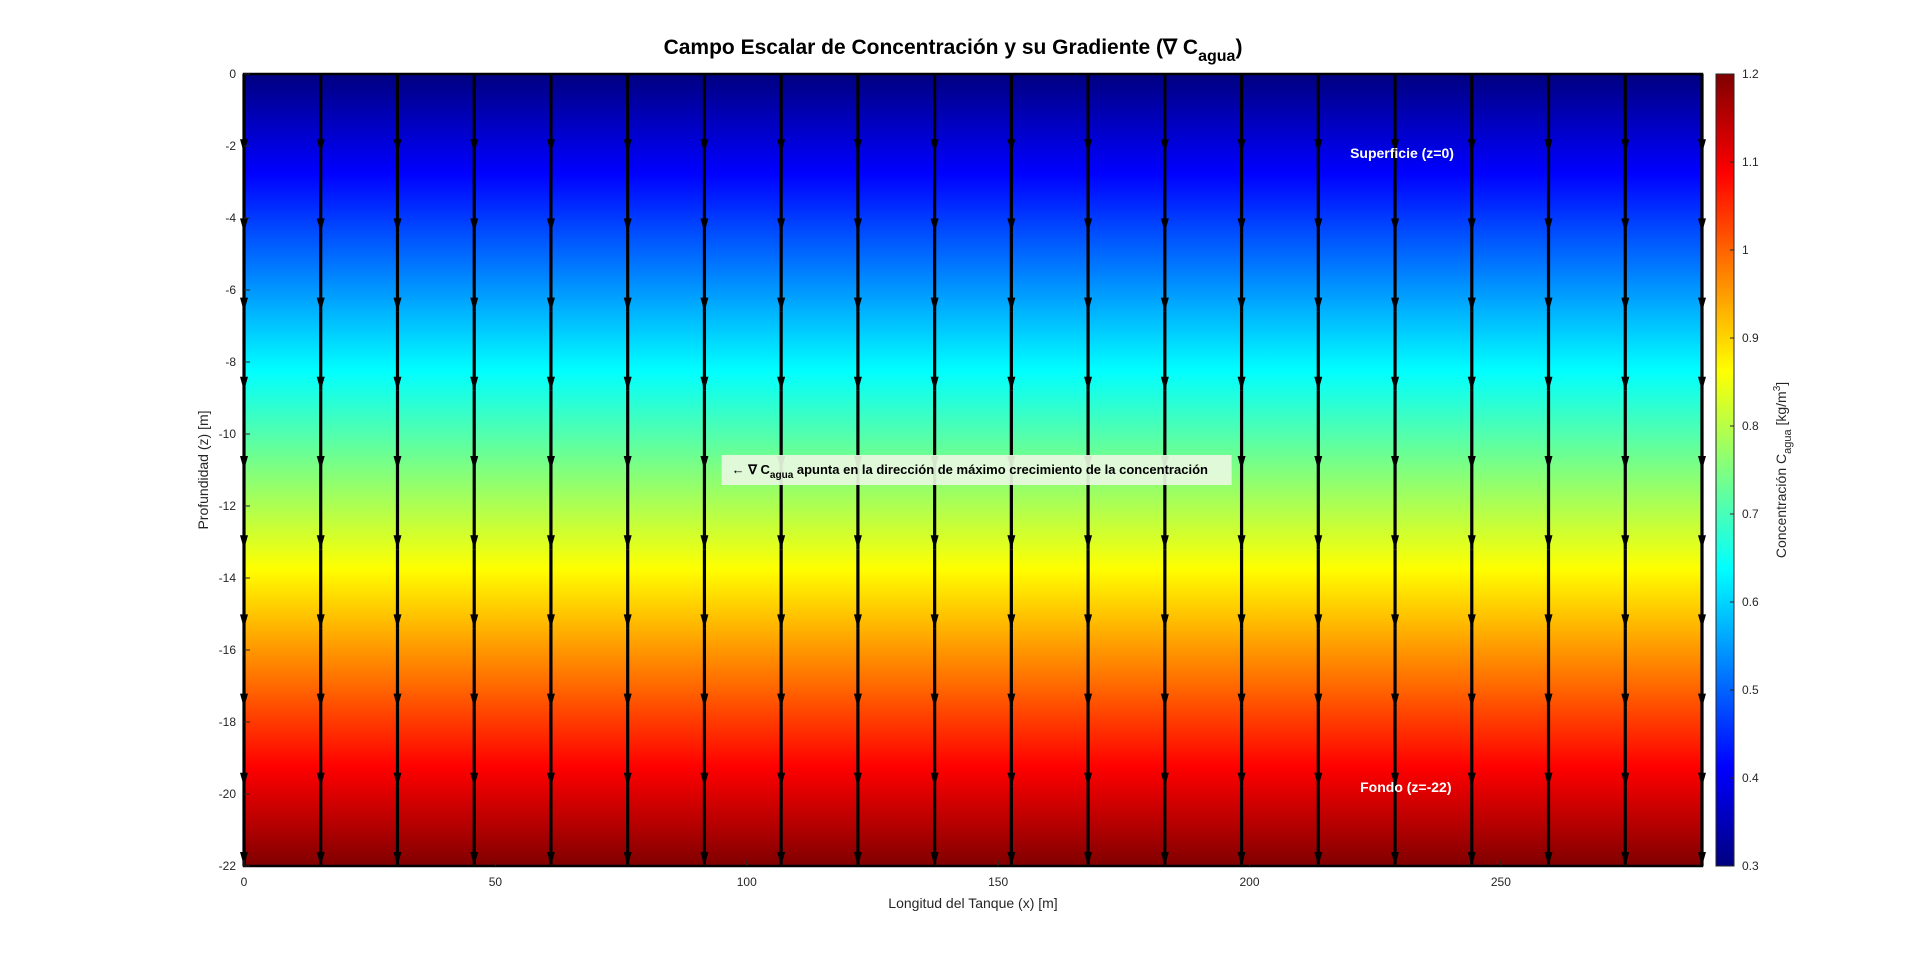  I want to click on x-tick-label: 50, so click(496, 882).